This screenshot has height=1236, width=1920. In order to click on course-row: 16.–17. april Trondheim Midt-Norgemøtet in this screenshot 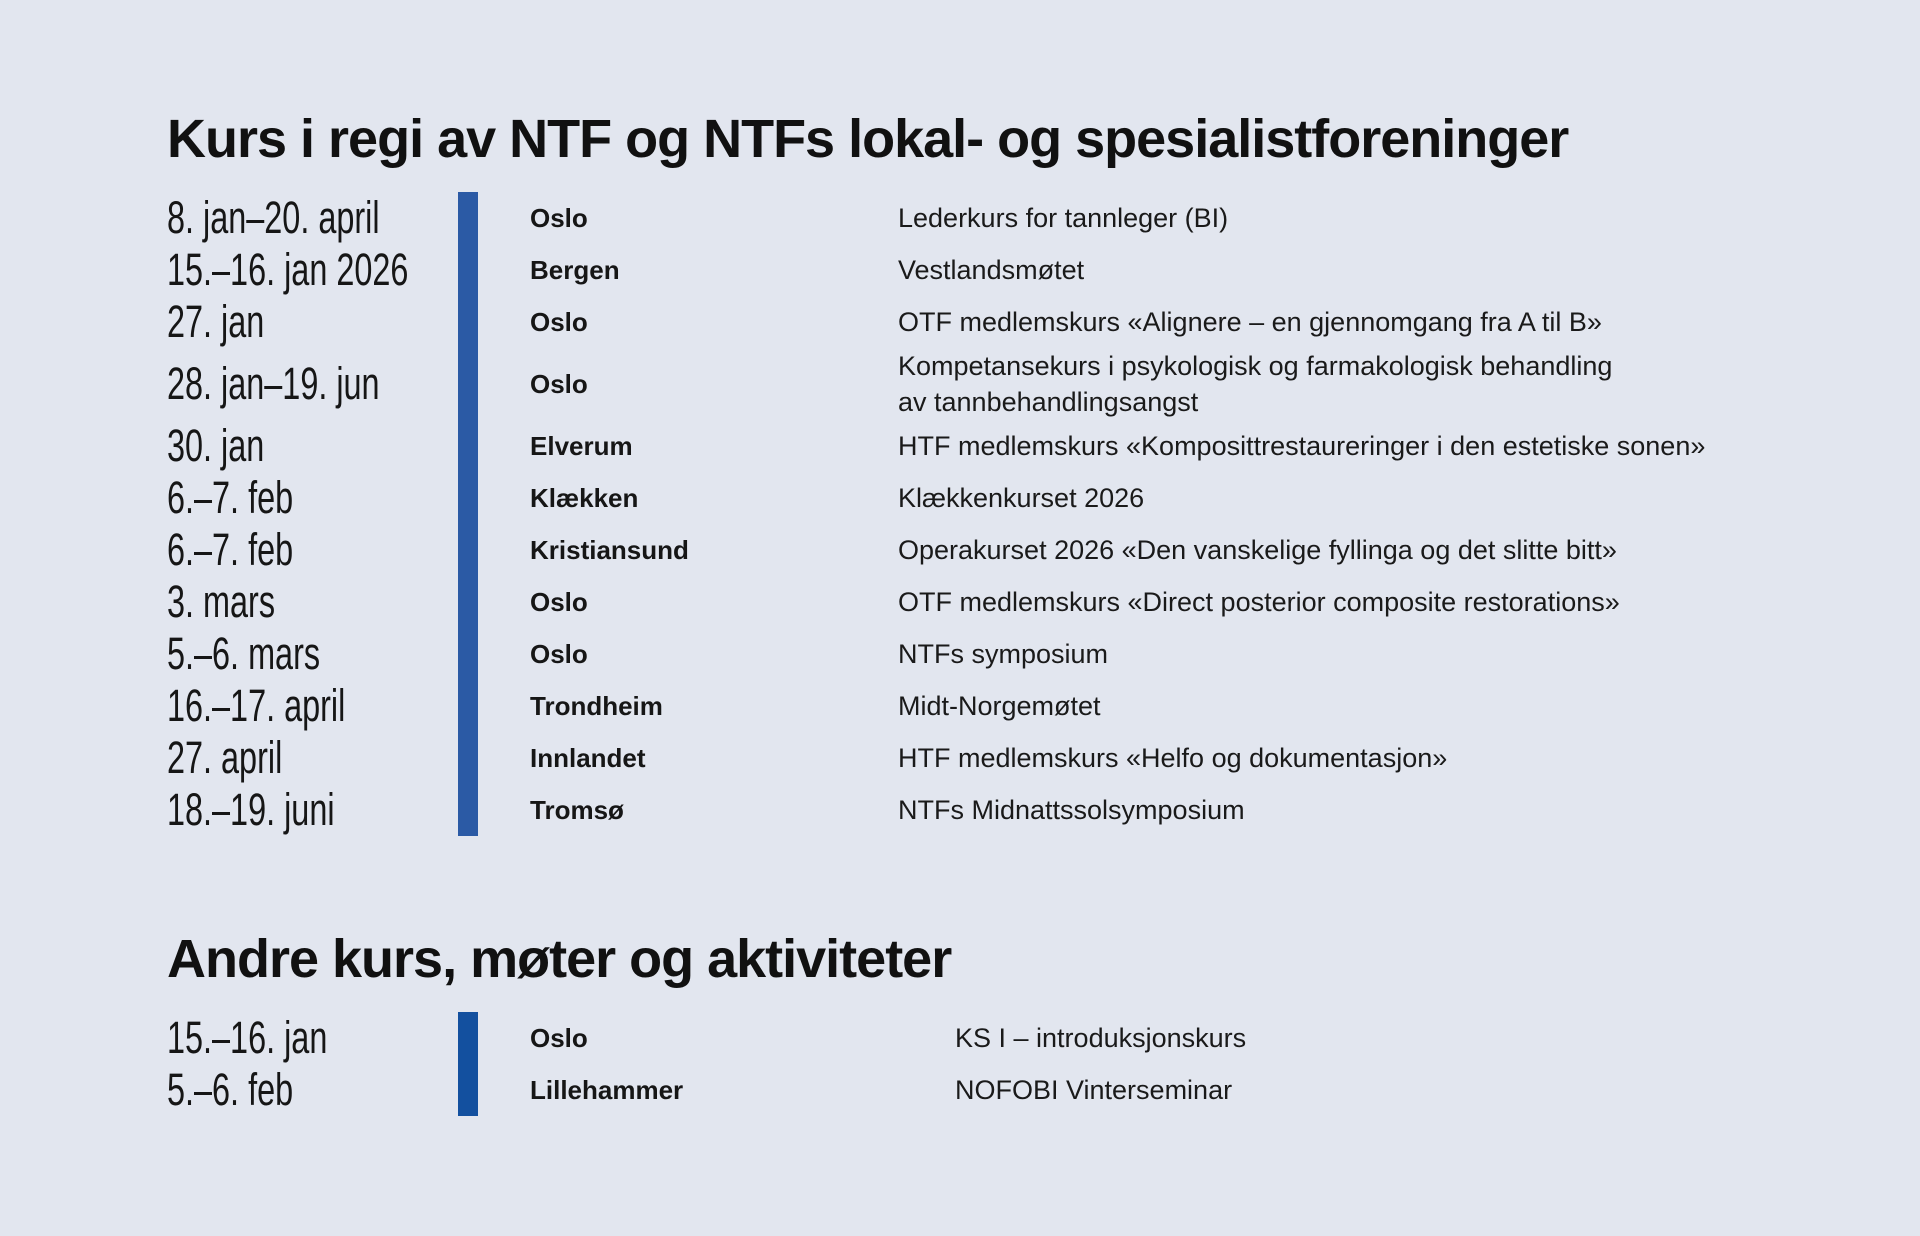, I will do `click(1017, 706)`.